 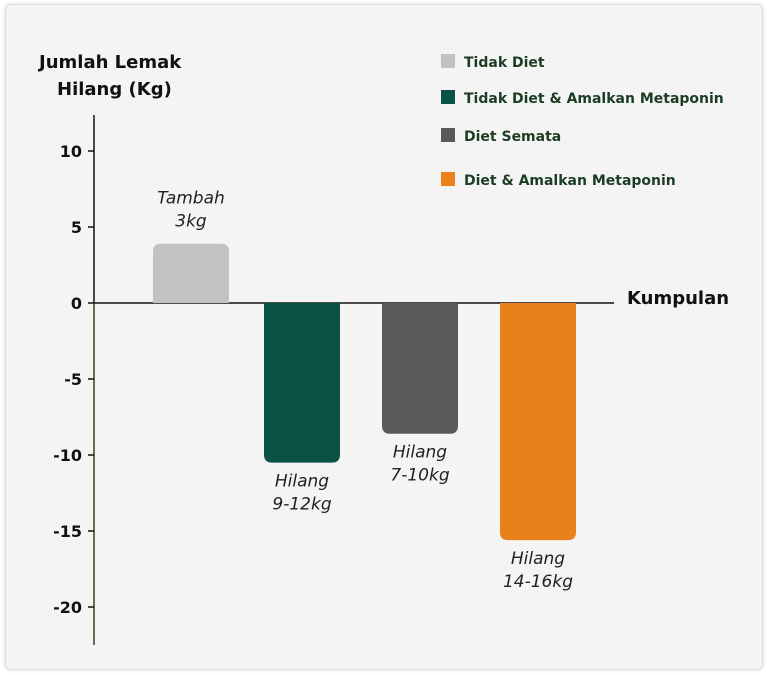 I want to click on legend-label: Tidak Diet, so click(x=504, y=63).